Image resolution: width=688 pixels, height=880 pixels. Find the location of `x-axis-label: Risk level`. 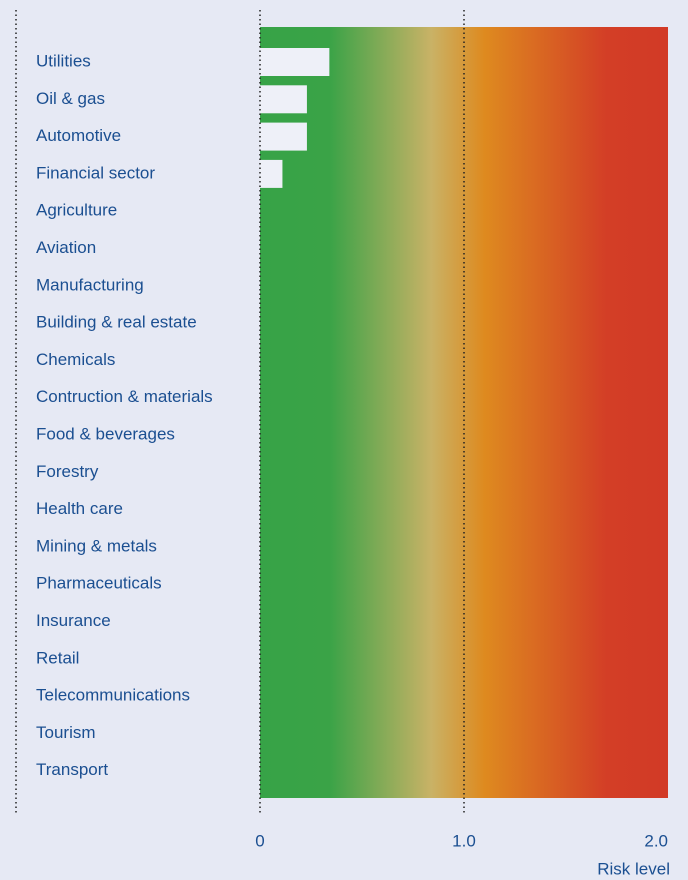

x-axis-label: Risk level is located at coordinates (633, 868).